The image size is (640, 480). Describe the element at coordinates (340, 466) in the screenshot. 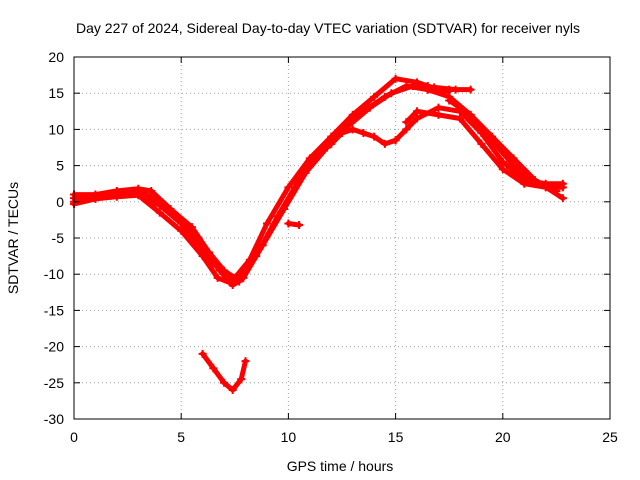

I see `x-axis-label: GPS time / hours` at that location.